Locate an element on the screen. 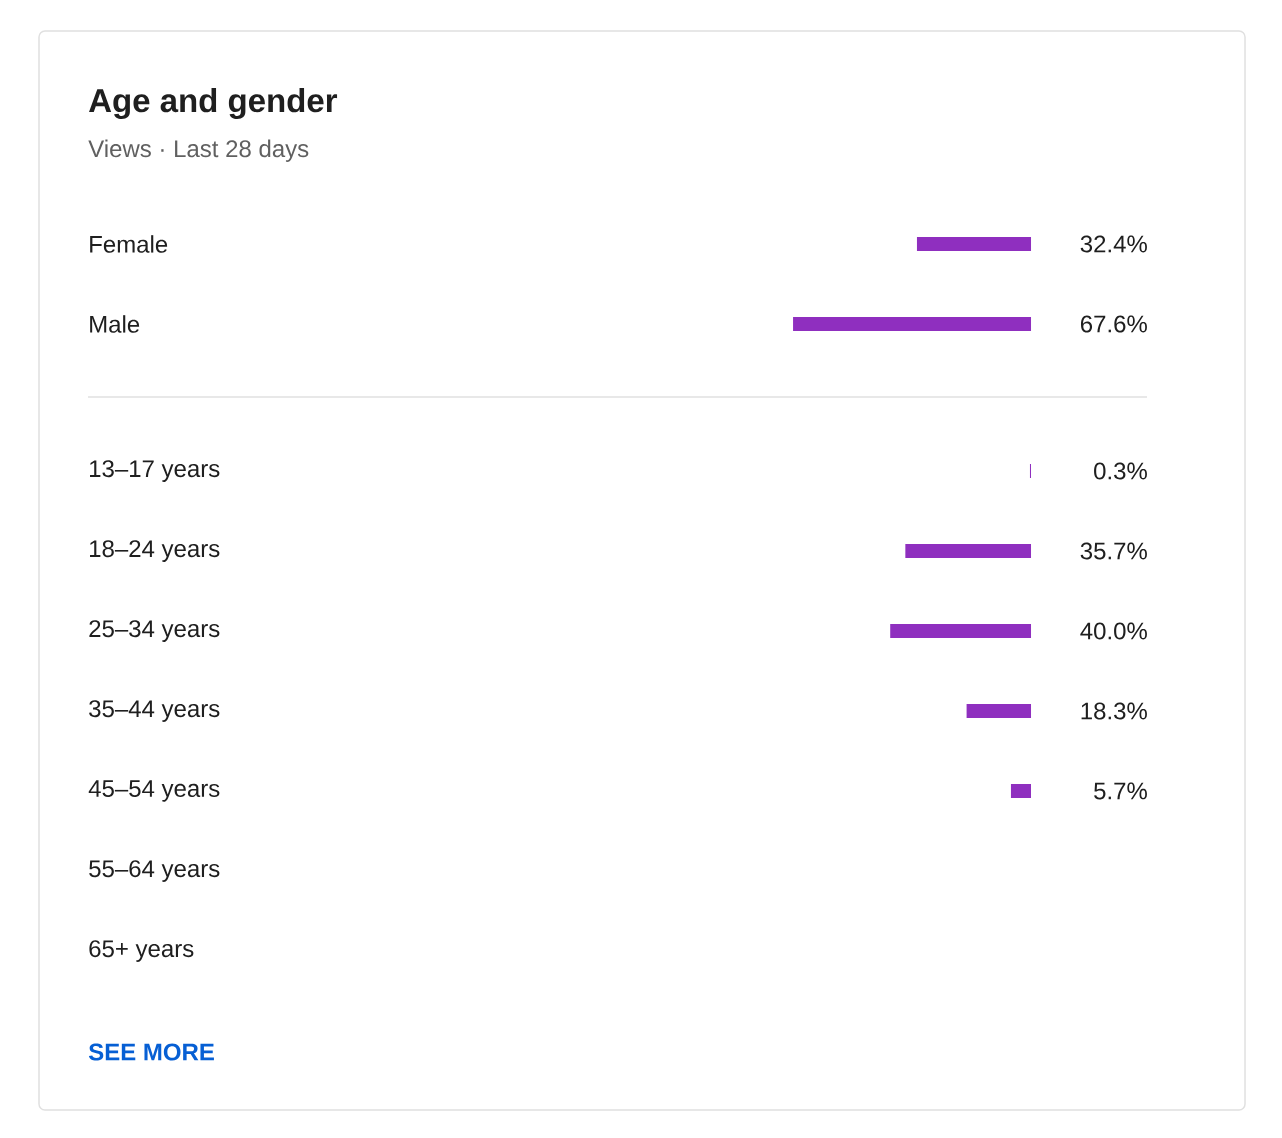 The height and width of the screenshot is (1138, 1282). y-tick-label: 13–17 years is located at coordinates (155, 471).